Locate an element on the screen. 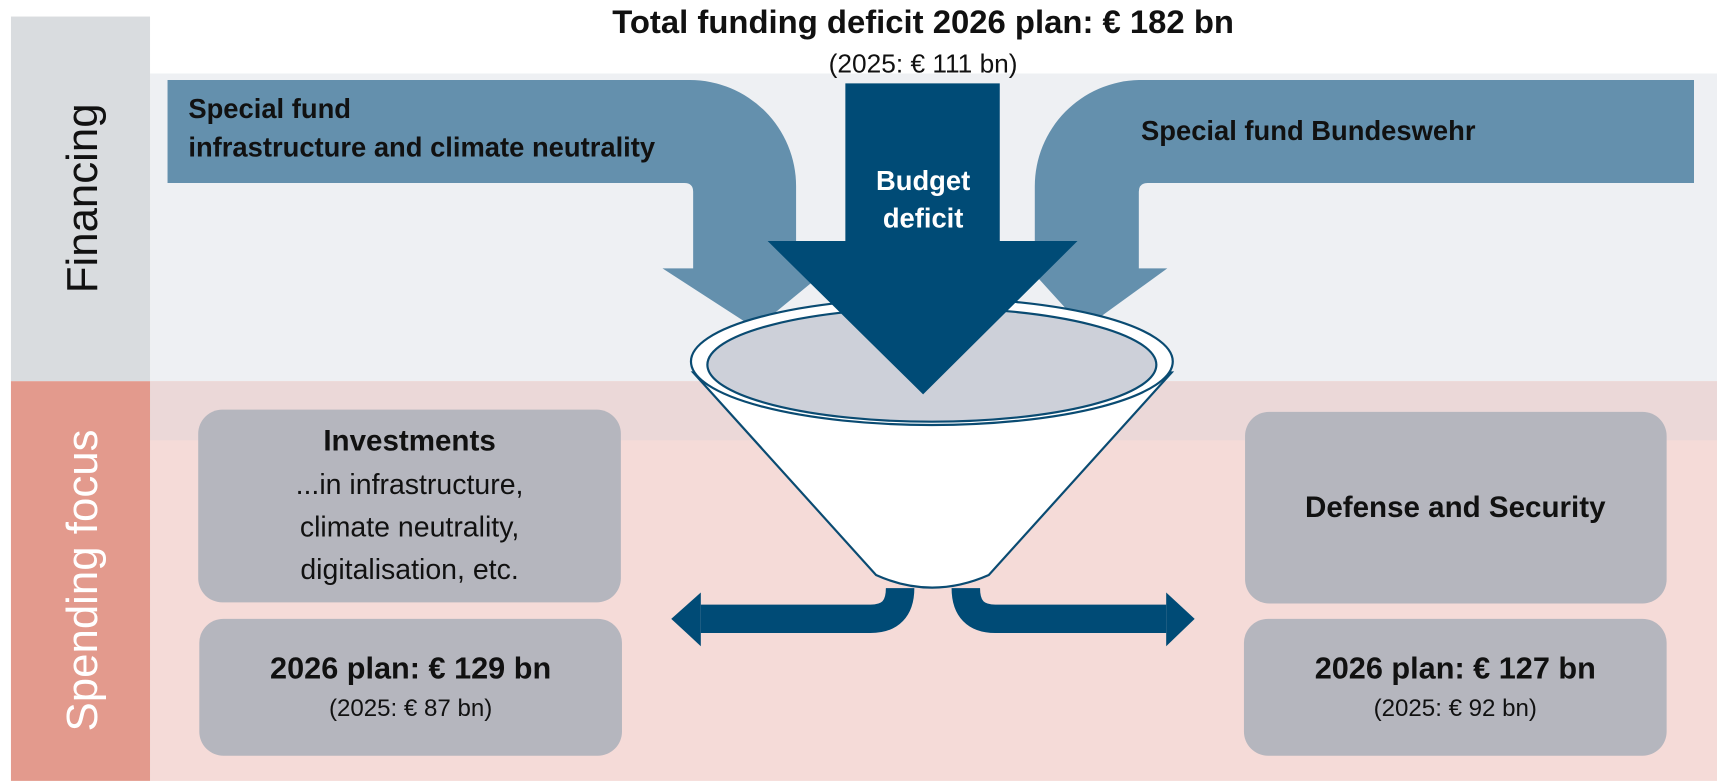 The image size is (1717, 781). financing-label: Financing is located at coordinates (82, 198).